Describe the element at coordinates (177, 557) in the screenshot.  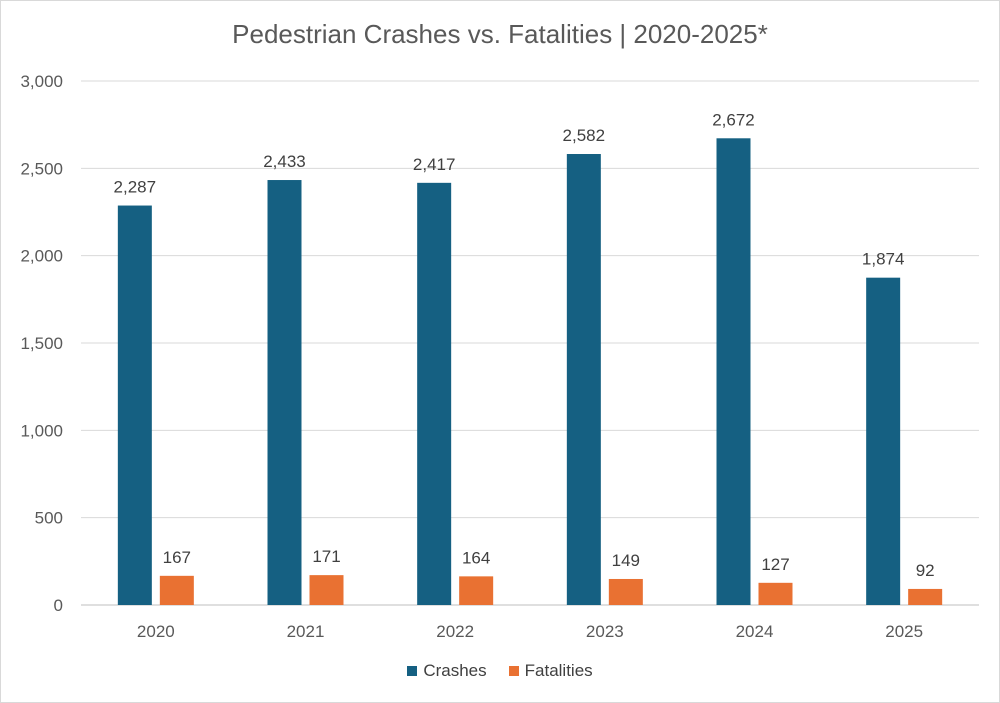
I see `data-label-fatalities: 167` at that location.